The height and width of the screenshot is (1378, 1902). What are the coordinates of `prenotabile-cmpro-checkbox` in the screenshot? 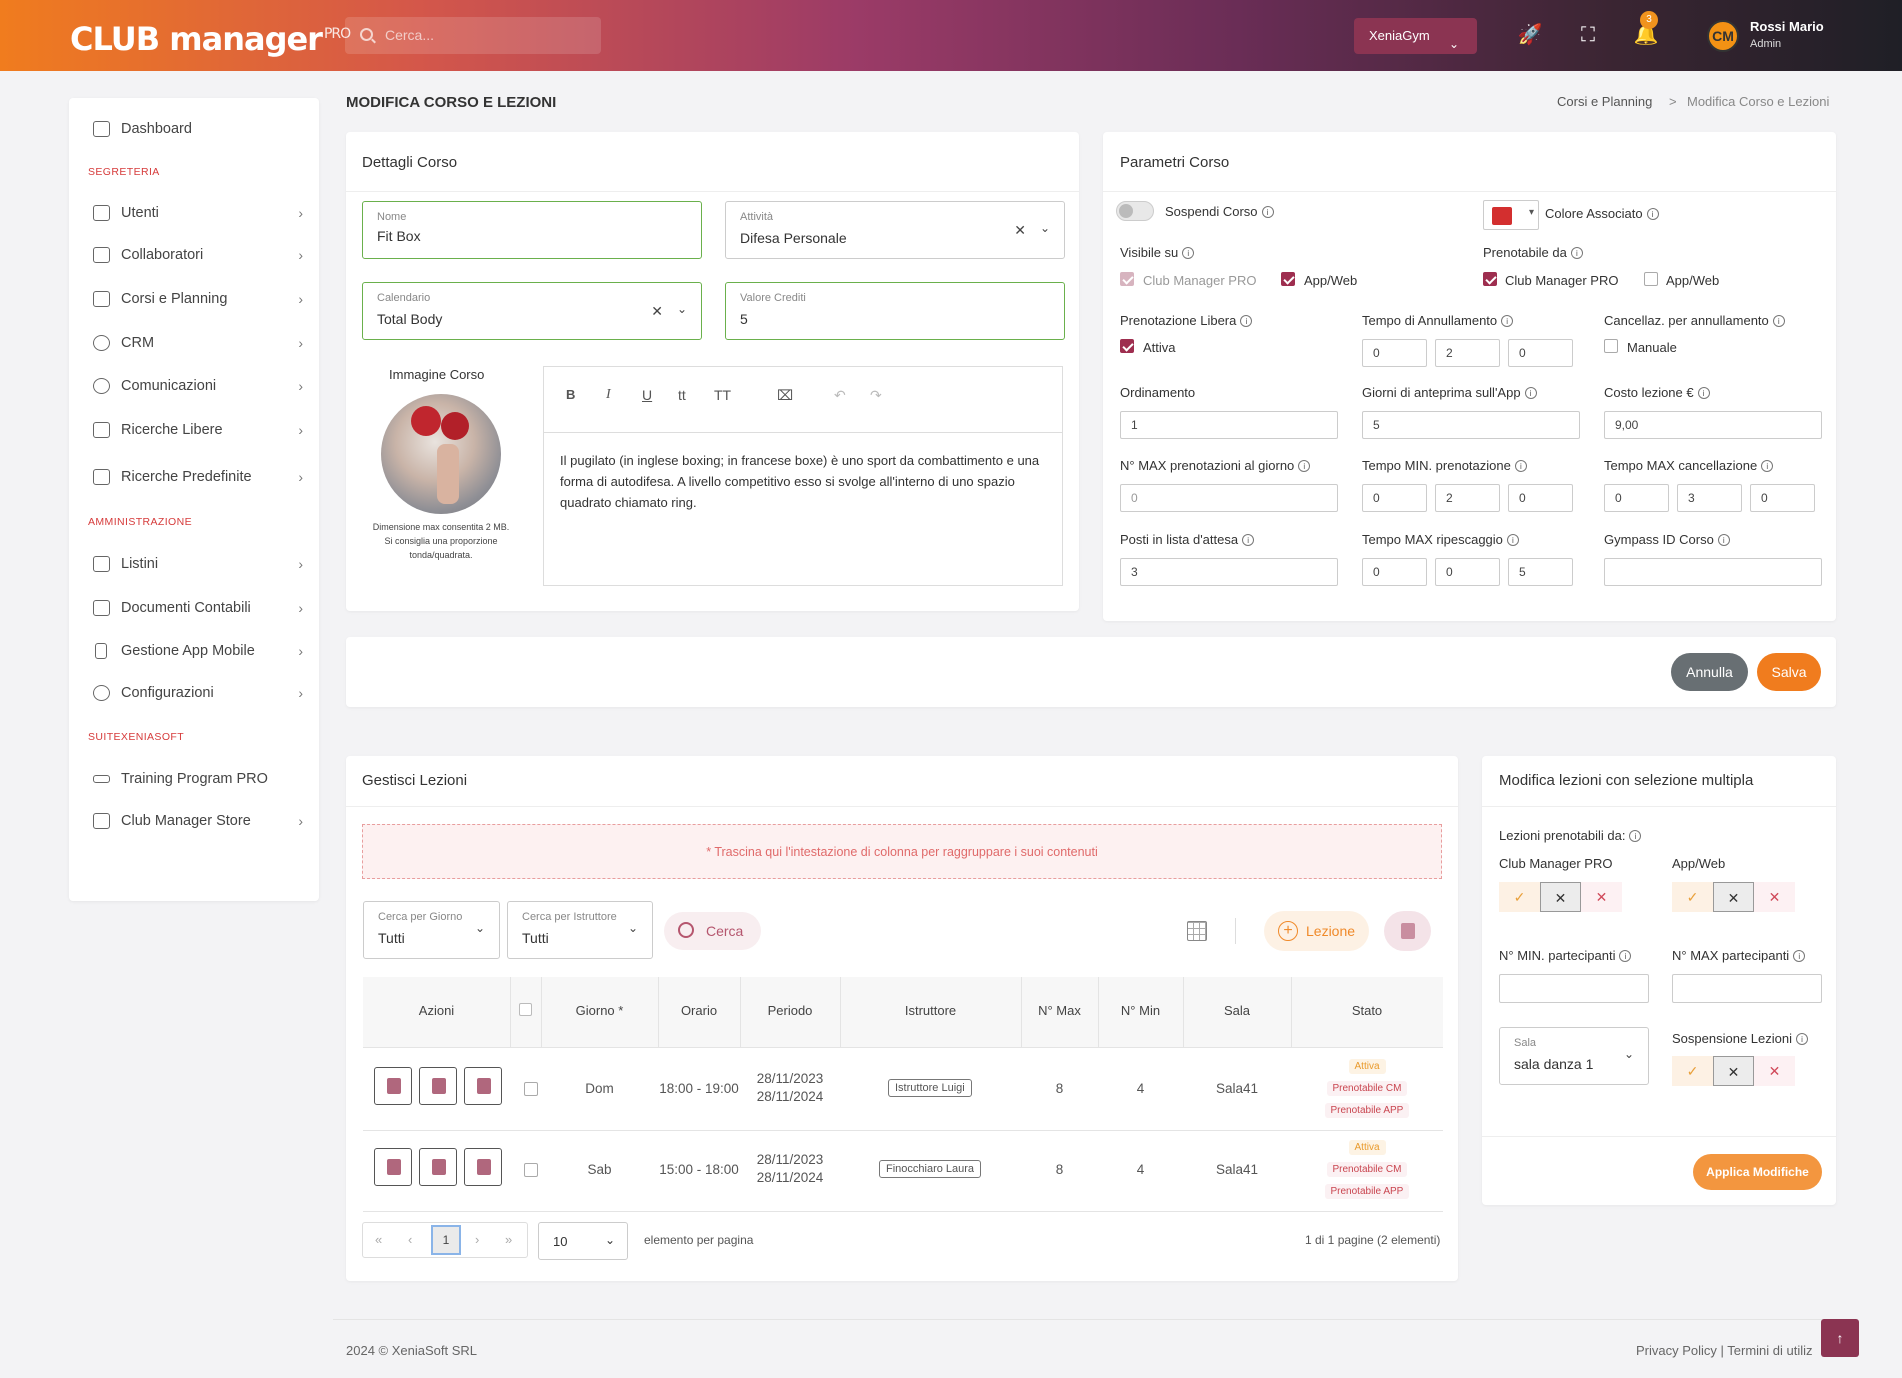 It's located at (1490, 279).